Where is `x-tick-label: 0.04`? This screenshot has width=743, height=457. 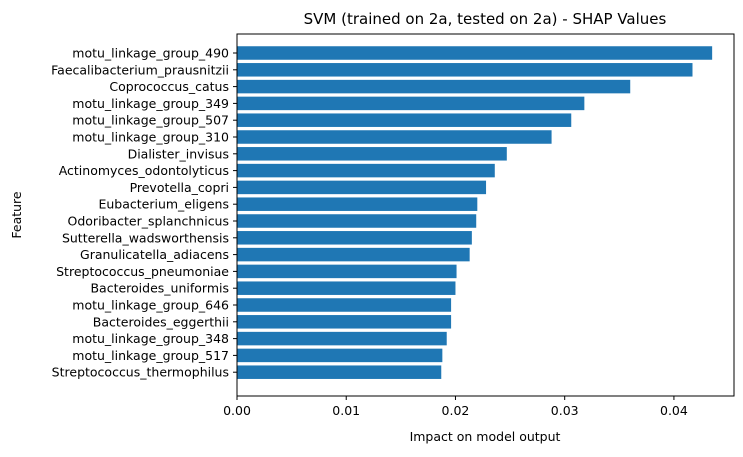 x-tick-label: 0.04 is located at coordinates (674, 410).